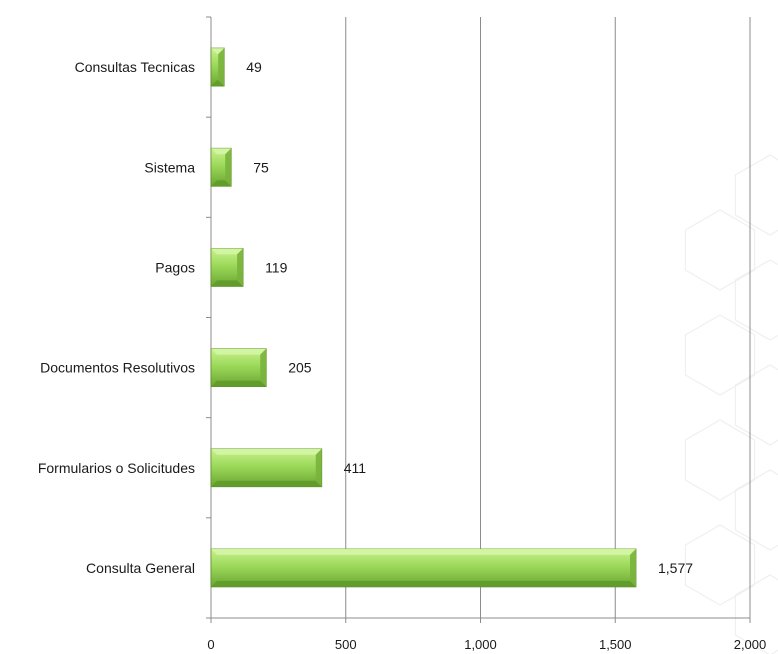 The image size is (778, 654). Describe the element at coordinates (750, 644) in the screenshot. I see `x-tick-label: 2,000` at that location.